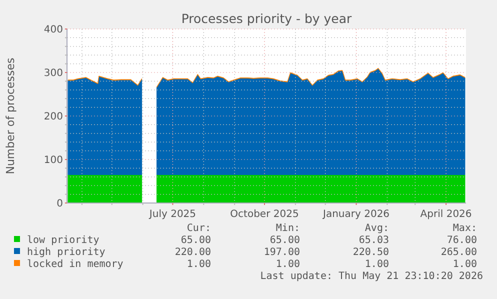 The image size is (497, 299). Describe the element at coordinates (53, 73) in the screenshot. I see `y-tick-label: 300` at that location.